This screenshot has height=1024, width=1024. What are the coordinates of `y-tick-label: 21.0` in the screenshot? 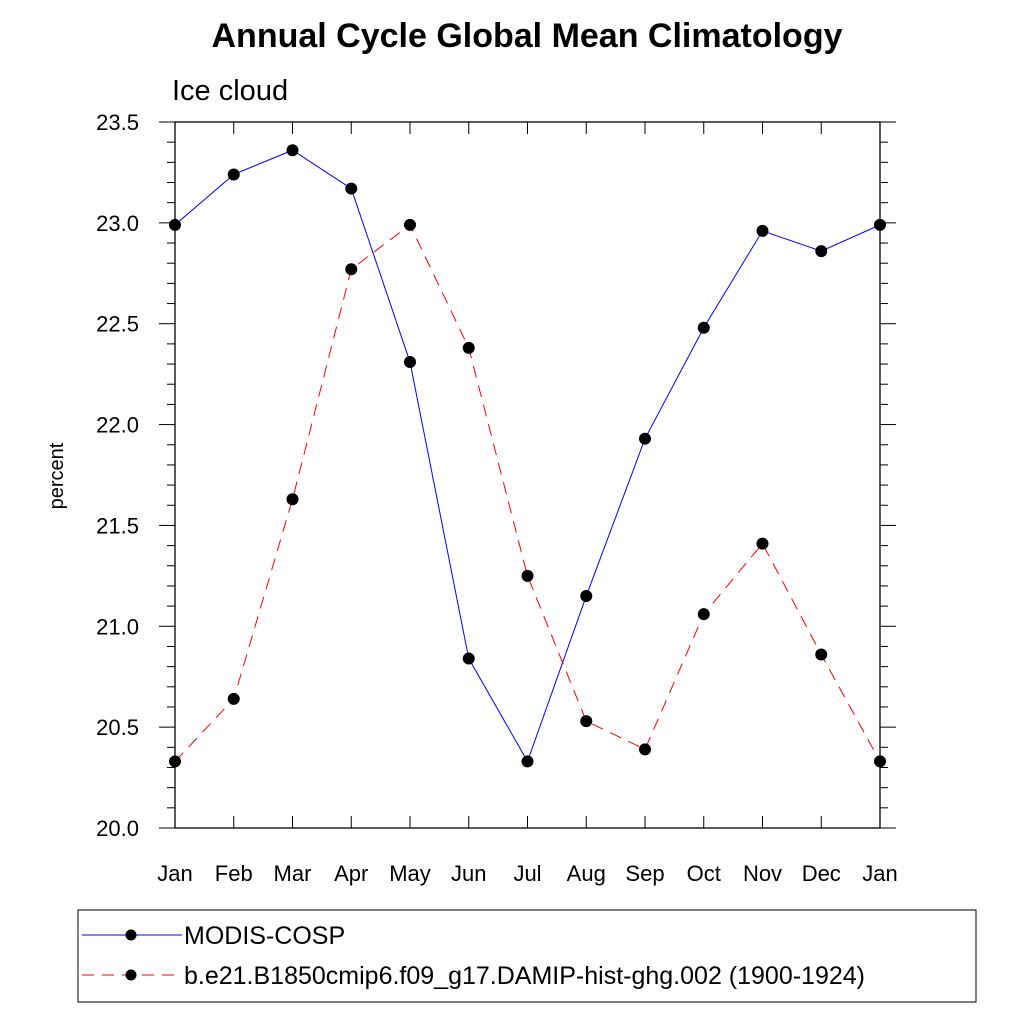 It's located at (117, 626).